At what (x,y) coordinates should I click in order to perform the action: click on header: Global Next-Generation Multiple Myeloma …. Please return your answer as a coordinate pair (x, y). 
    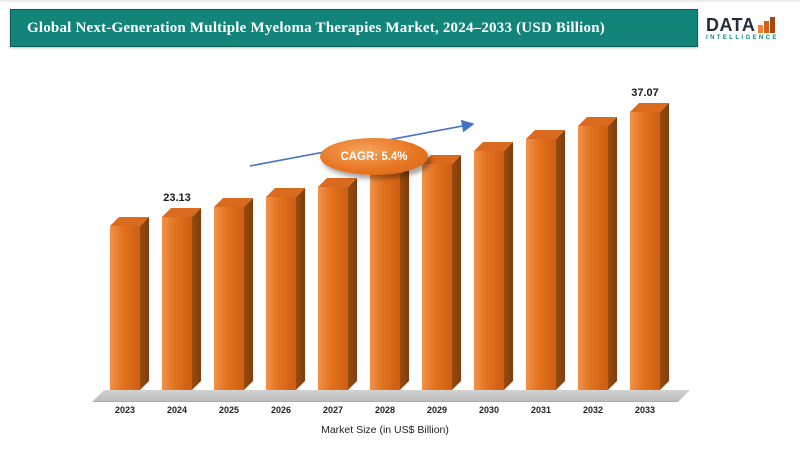
    Looking at the image, I should click on (401, 28).